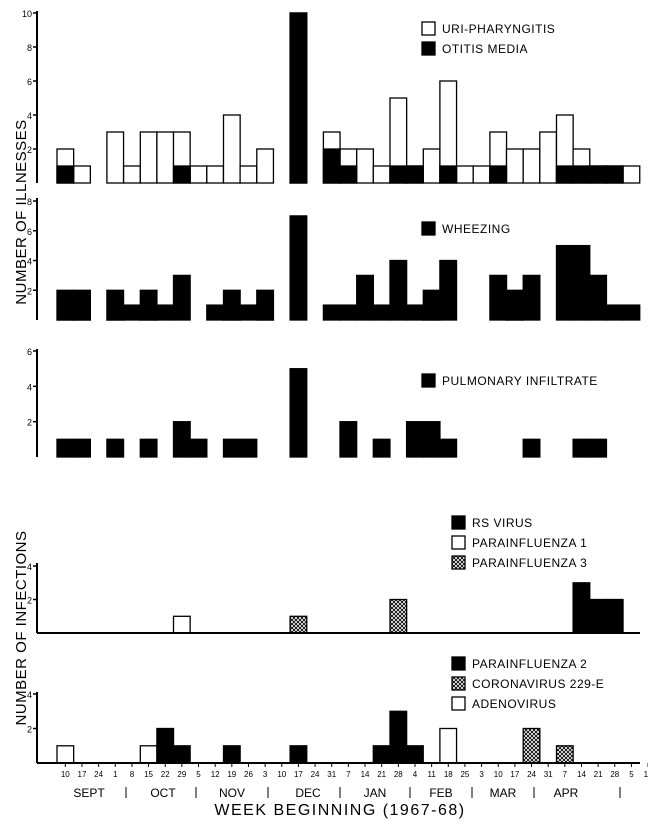  Describe the element at coordinates (29, 150) in the screenshot. I see `y-tick-label: 2` at that location.